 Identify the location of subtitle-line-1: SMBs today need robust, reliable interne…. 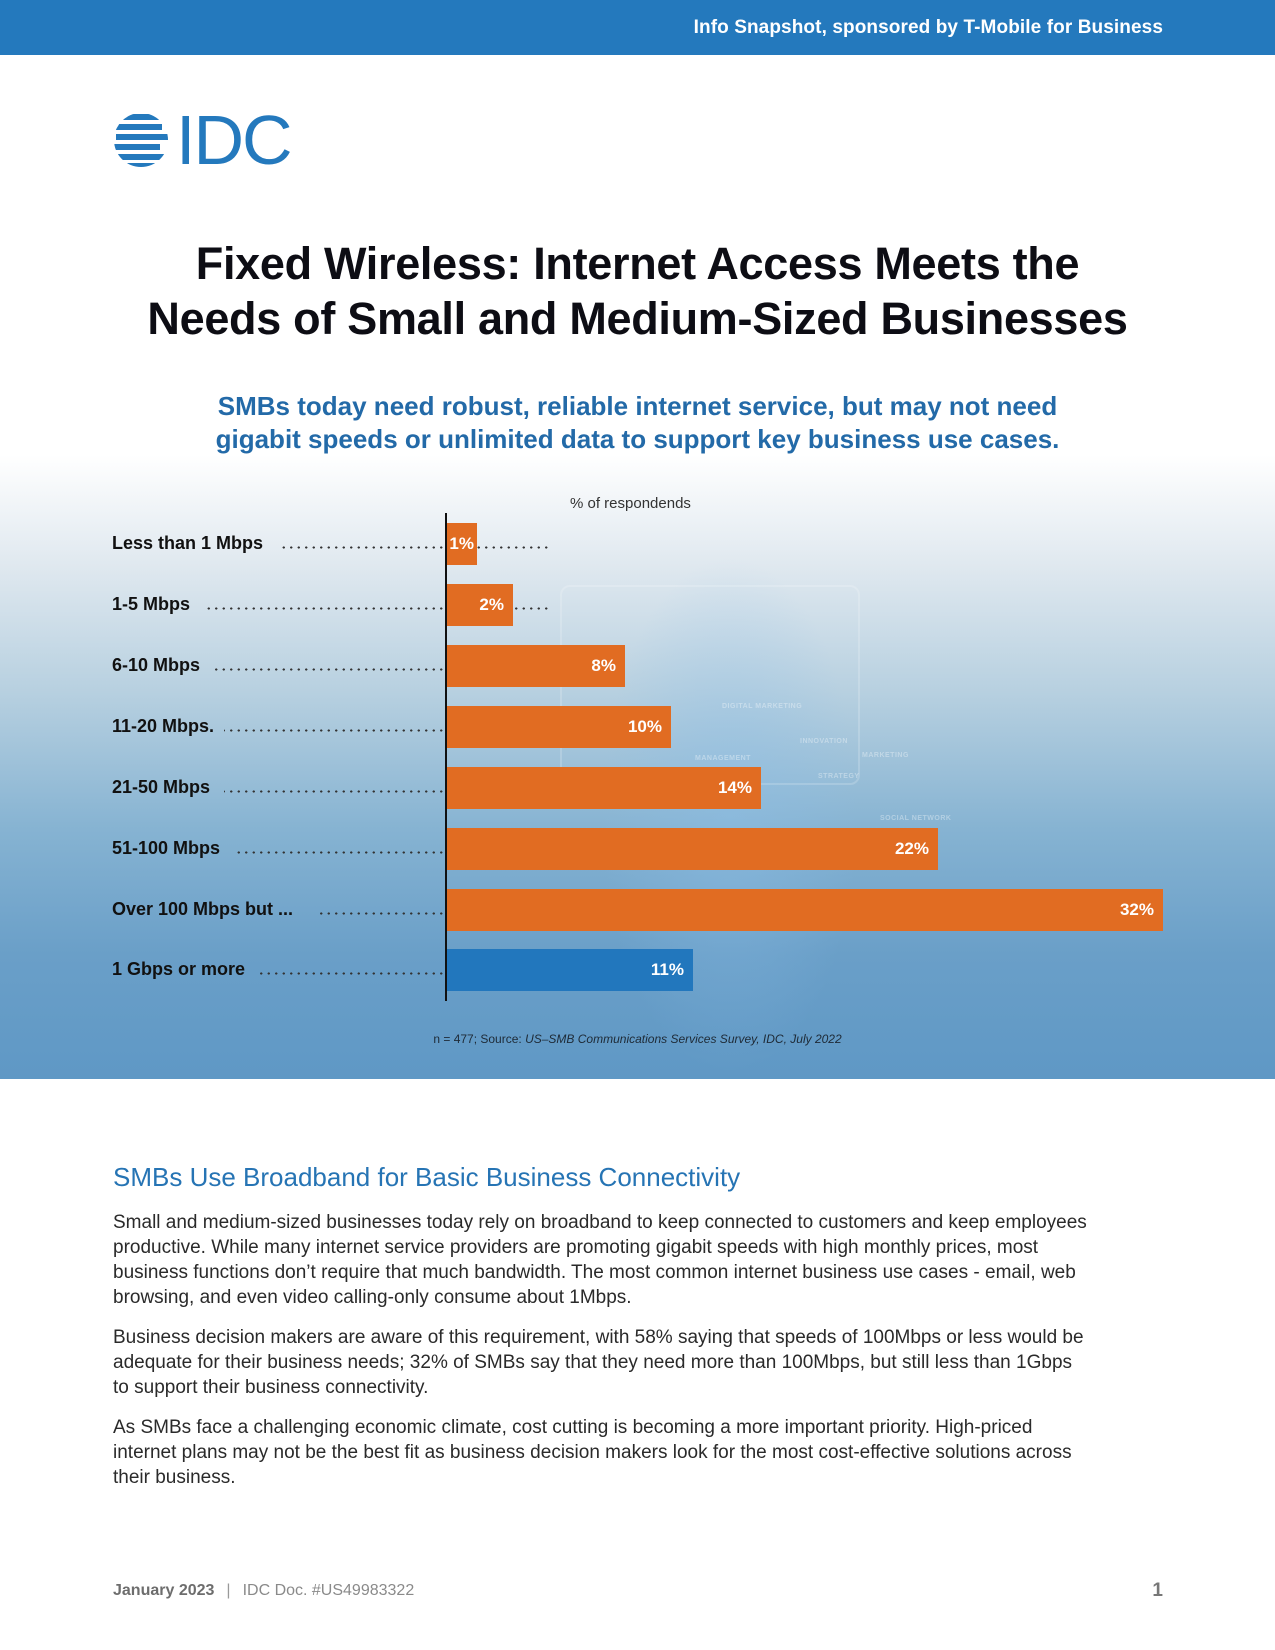
(637, 406).